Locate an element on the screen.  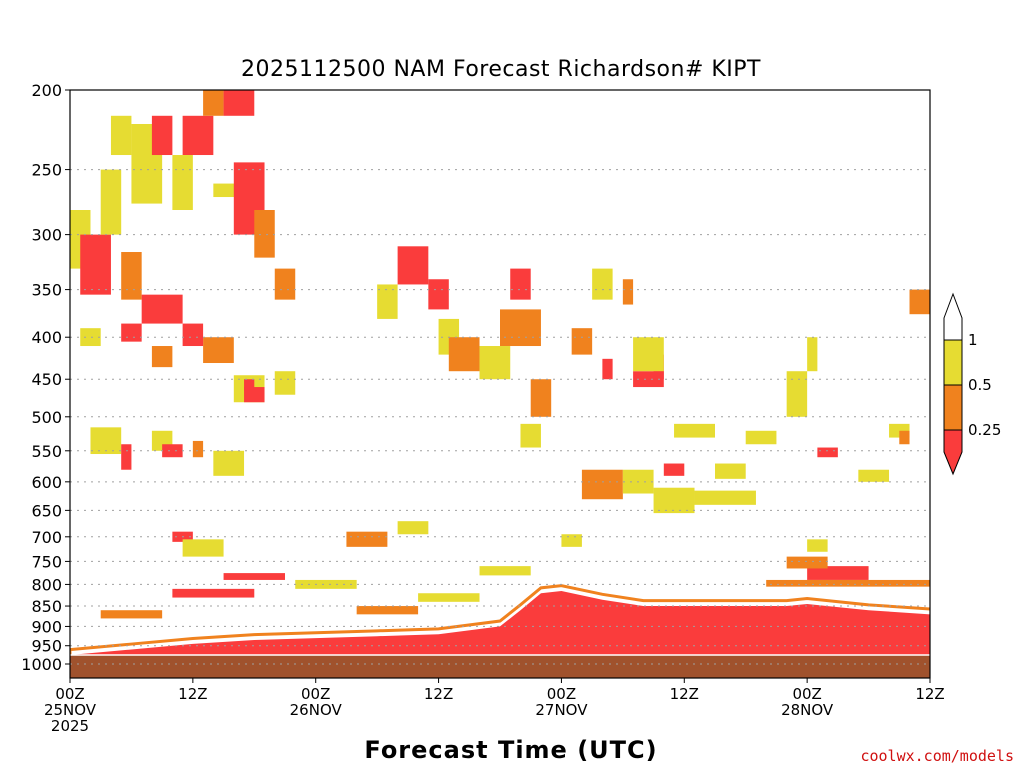
y-tick-label: 300 is located at coordinates (46, 235).